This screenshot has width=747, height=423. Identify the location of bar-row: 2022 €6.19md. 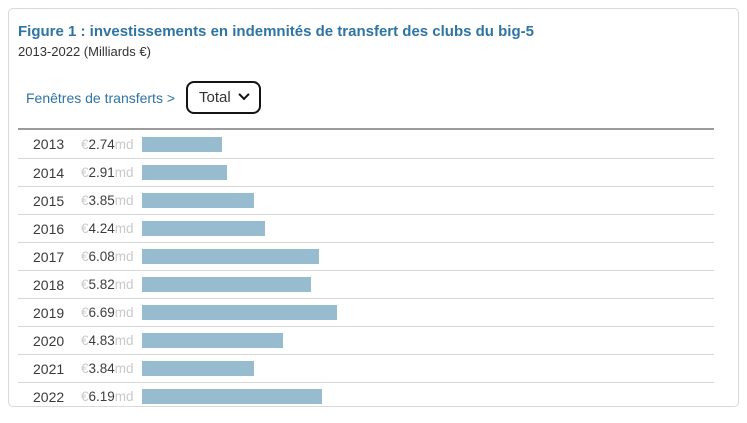
(366, 394).